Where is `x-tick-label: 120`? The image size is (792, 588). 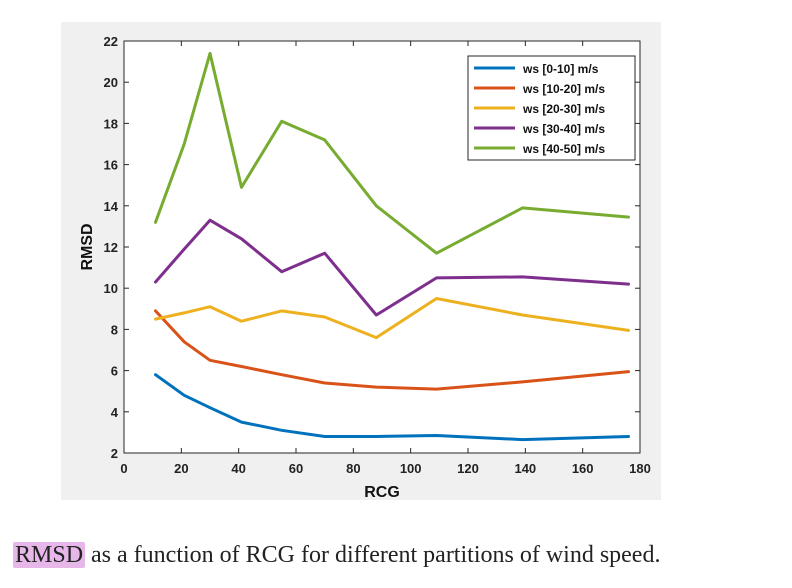 x-tick-label: 120 is located at coordinates (468, 468).